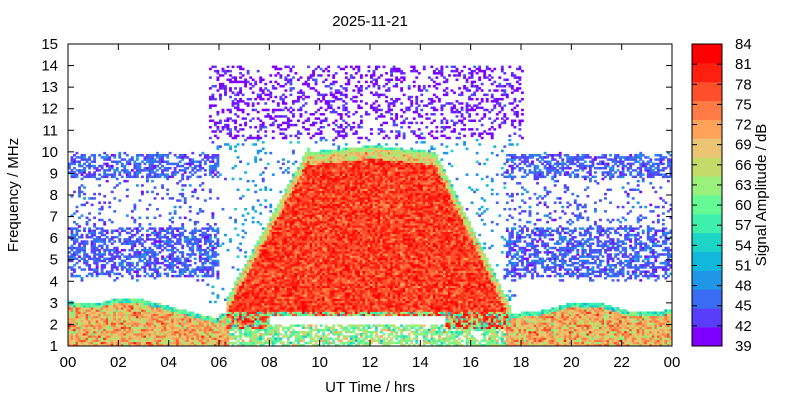 The image size is (800, 400). What do you see at coordinates (190, 172) in the screenshot?
I see `heatmap-cell-2061` at bounding box center [190, 172].